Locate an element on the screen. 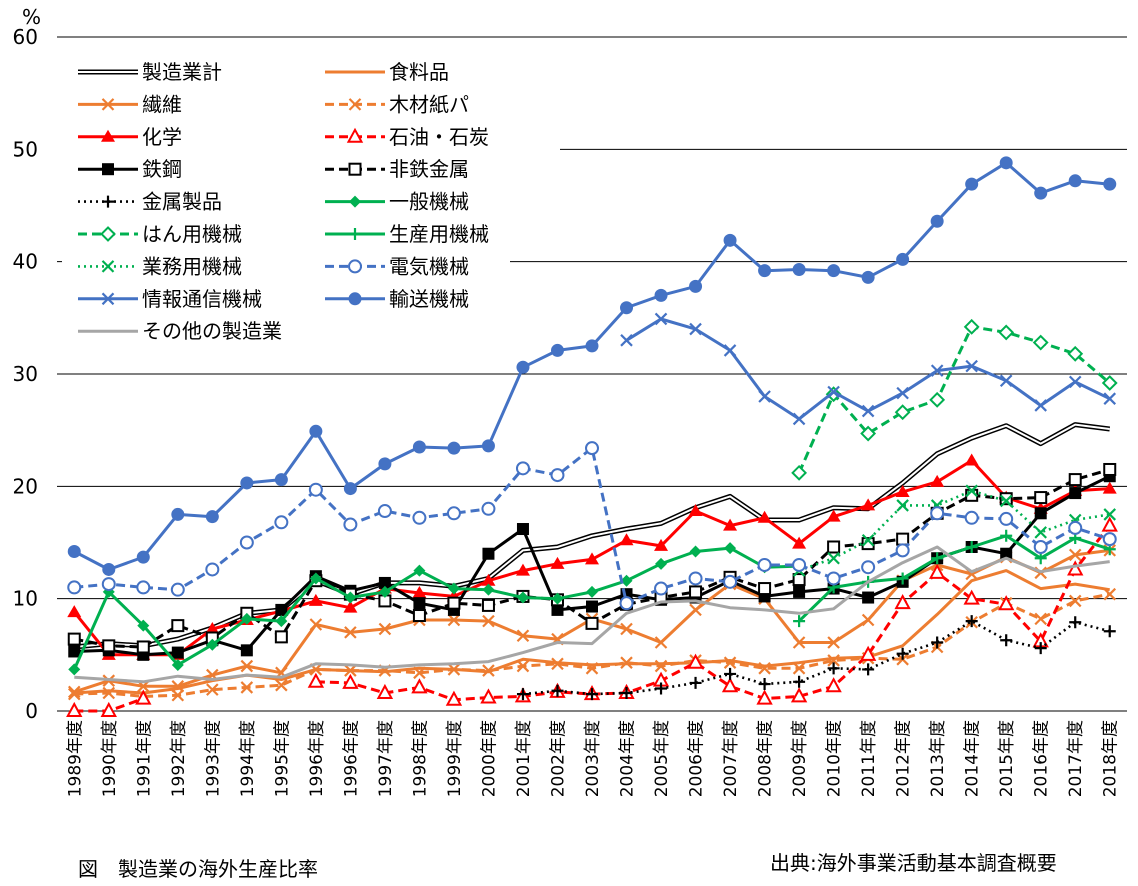 Image resolution: width=1138 pixels, height=886 pixels. legend-label: 輸送機械 is located at coordinates (429, 299).